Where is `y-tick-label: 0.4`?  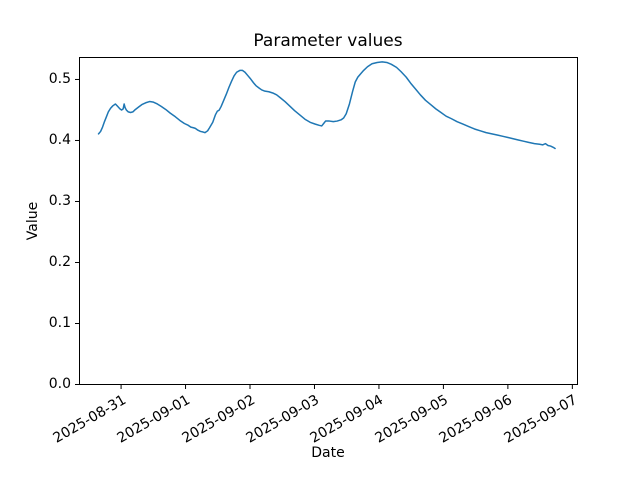 y-tick-label: 0.4 is located at coordinates (59, 139).